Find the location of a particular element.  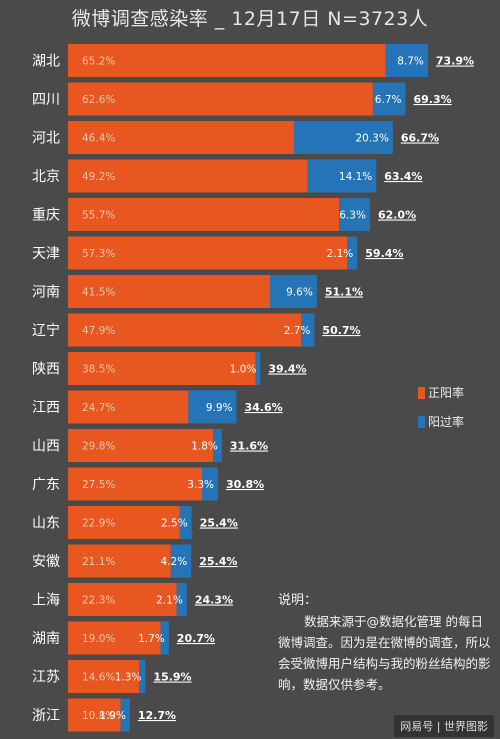

data-label-positive: 62.6% is located at coordinates (98, 100).